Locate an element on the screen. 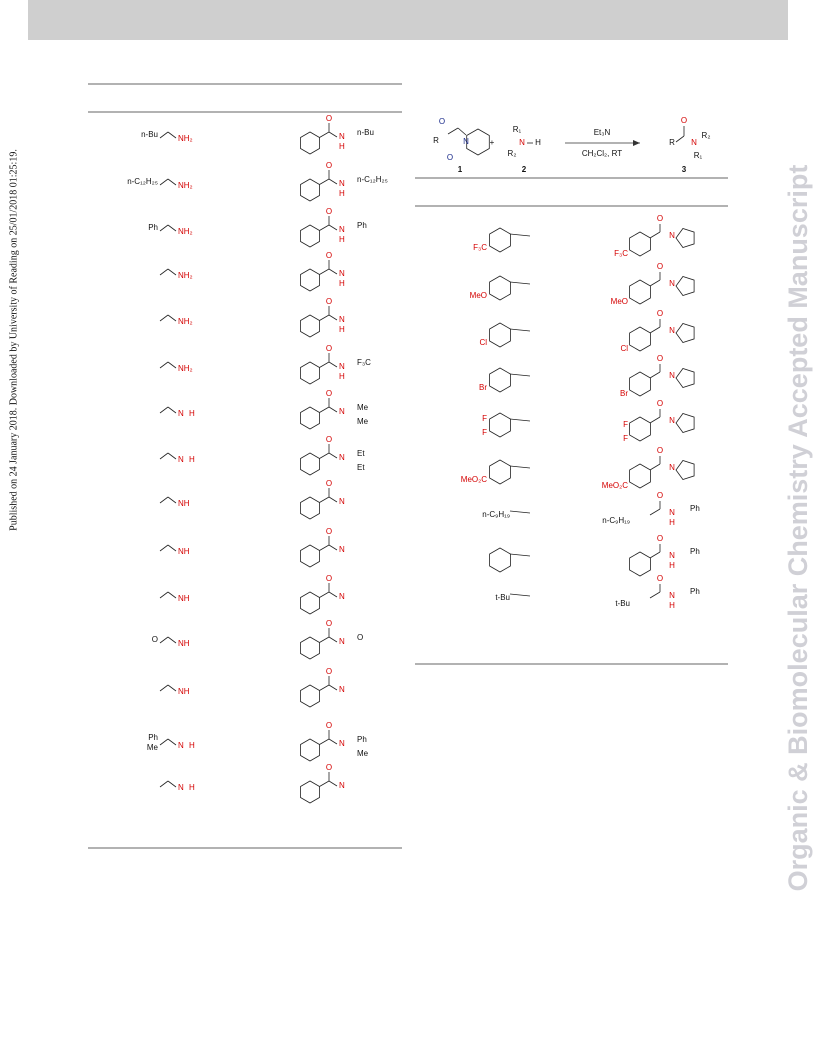 The height and width of the screenshot is (1056, 816). label: R₂ is located at coordinates (706, 135).